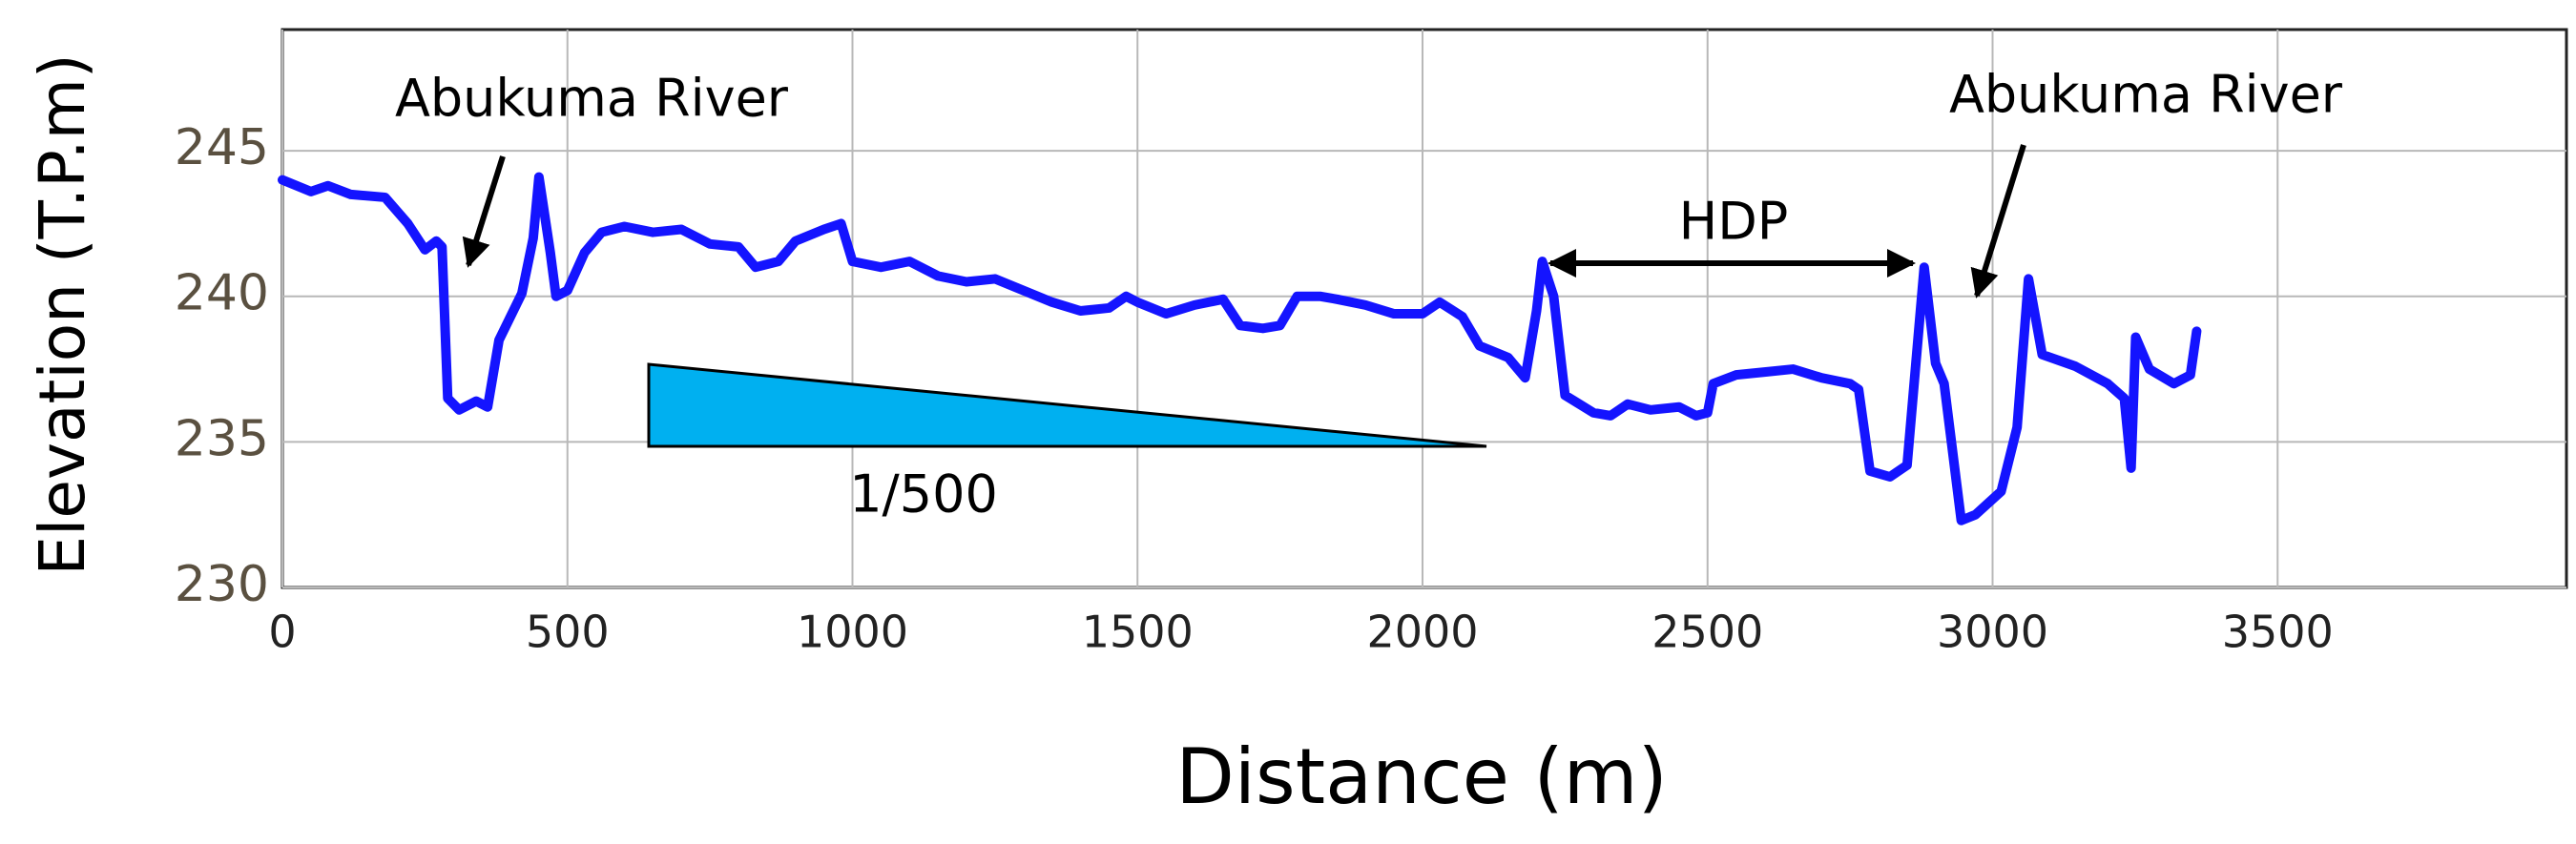  Describe the element at coordinates (282, 633) in the screenshot. I see `x-tick-label: 0` at that location.